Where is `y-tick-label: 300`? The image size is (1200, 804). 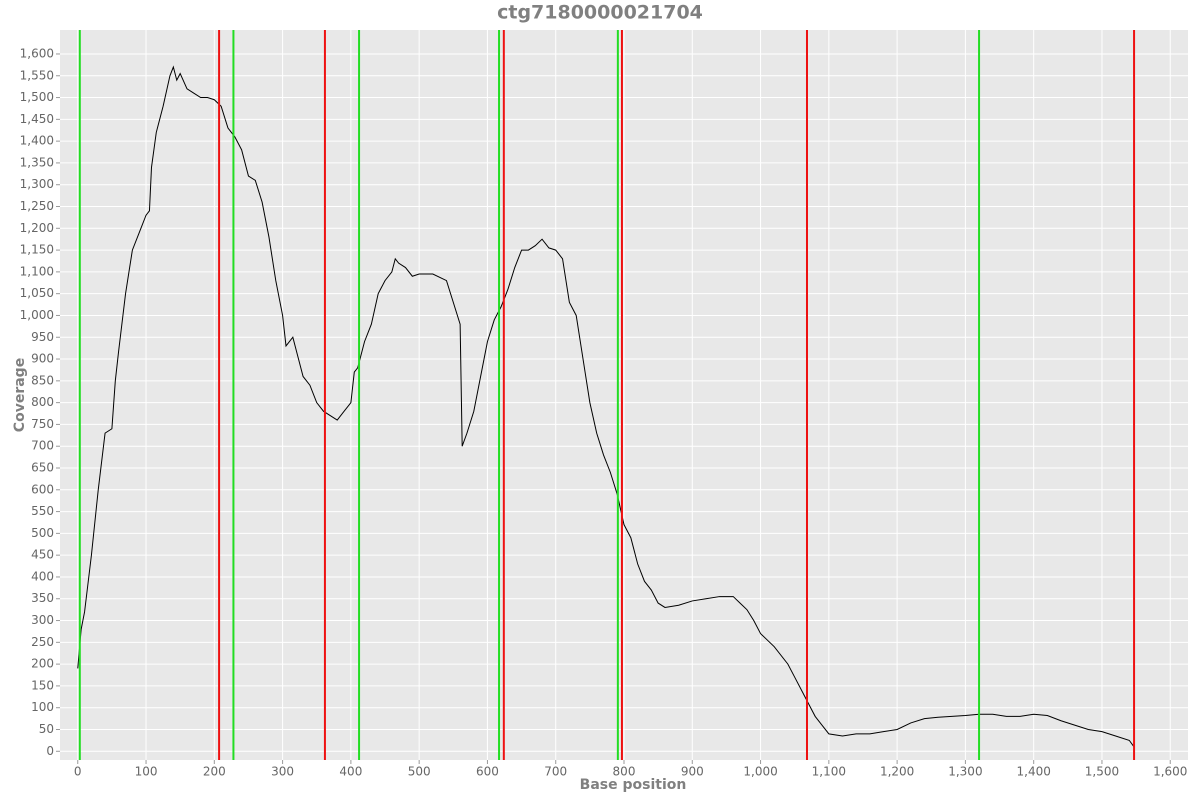
y-tick-label: 300 is located at coordinates (42, 620).